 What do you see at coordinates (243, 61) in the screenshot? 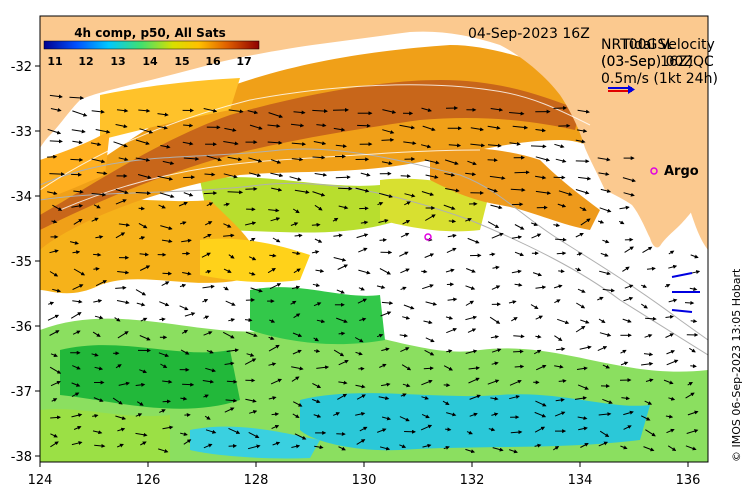
I see `colorbar-tick: 17` at bounding box center [243, 61].